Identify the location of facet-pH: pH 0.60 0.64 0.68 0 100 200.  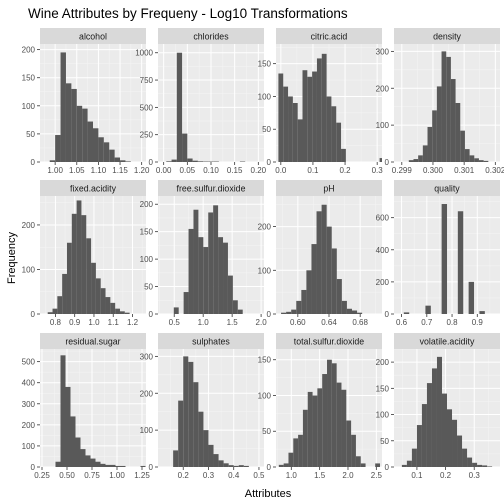
(320, 253).